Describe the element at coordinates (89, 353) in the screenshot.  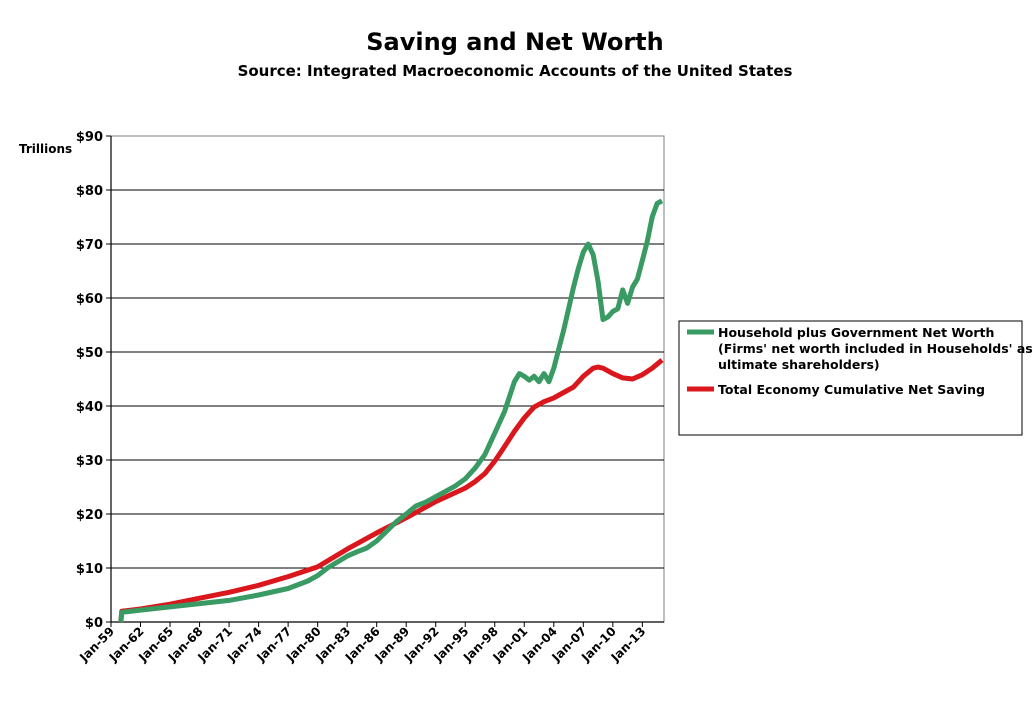
I see `y-tick-label: $50` at that location.